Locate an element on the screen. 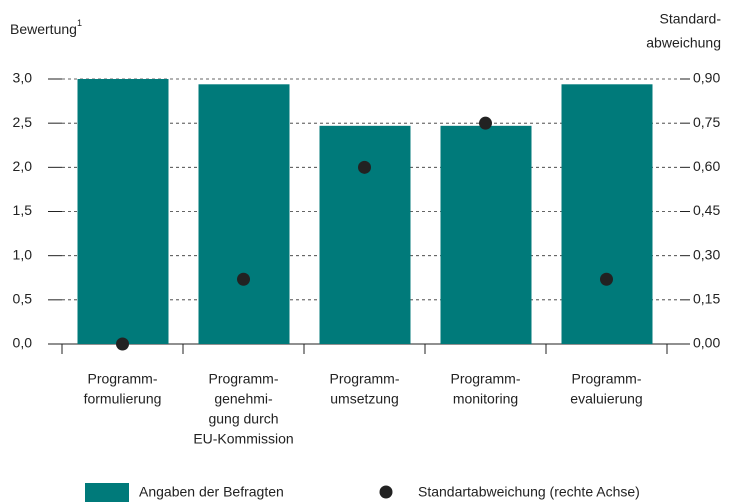  x-tick-label: gung durch is located at coordinates (243, 419).